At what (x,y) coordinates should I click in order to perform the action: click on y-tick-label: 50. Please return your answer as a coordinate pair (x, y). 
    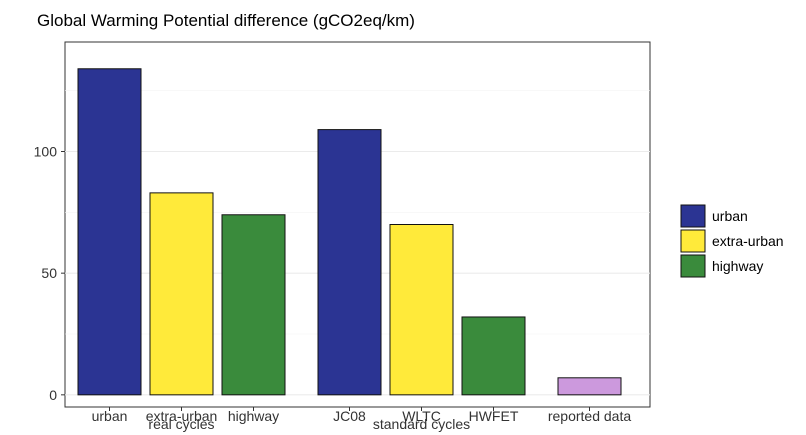
    Looking at the image, I should click on (49, 273).